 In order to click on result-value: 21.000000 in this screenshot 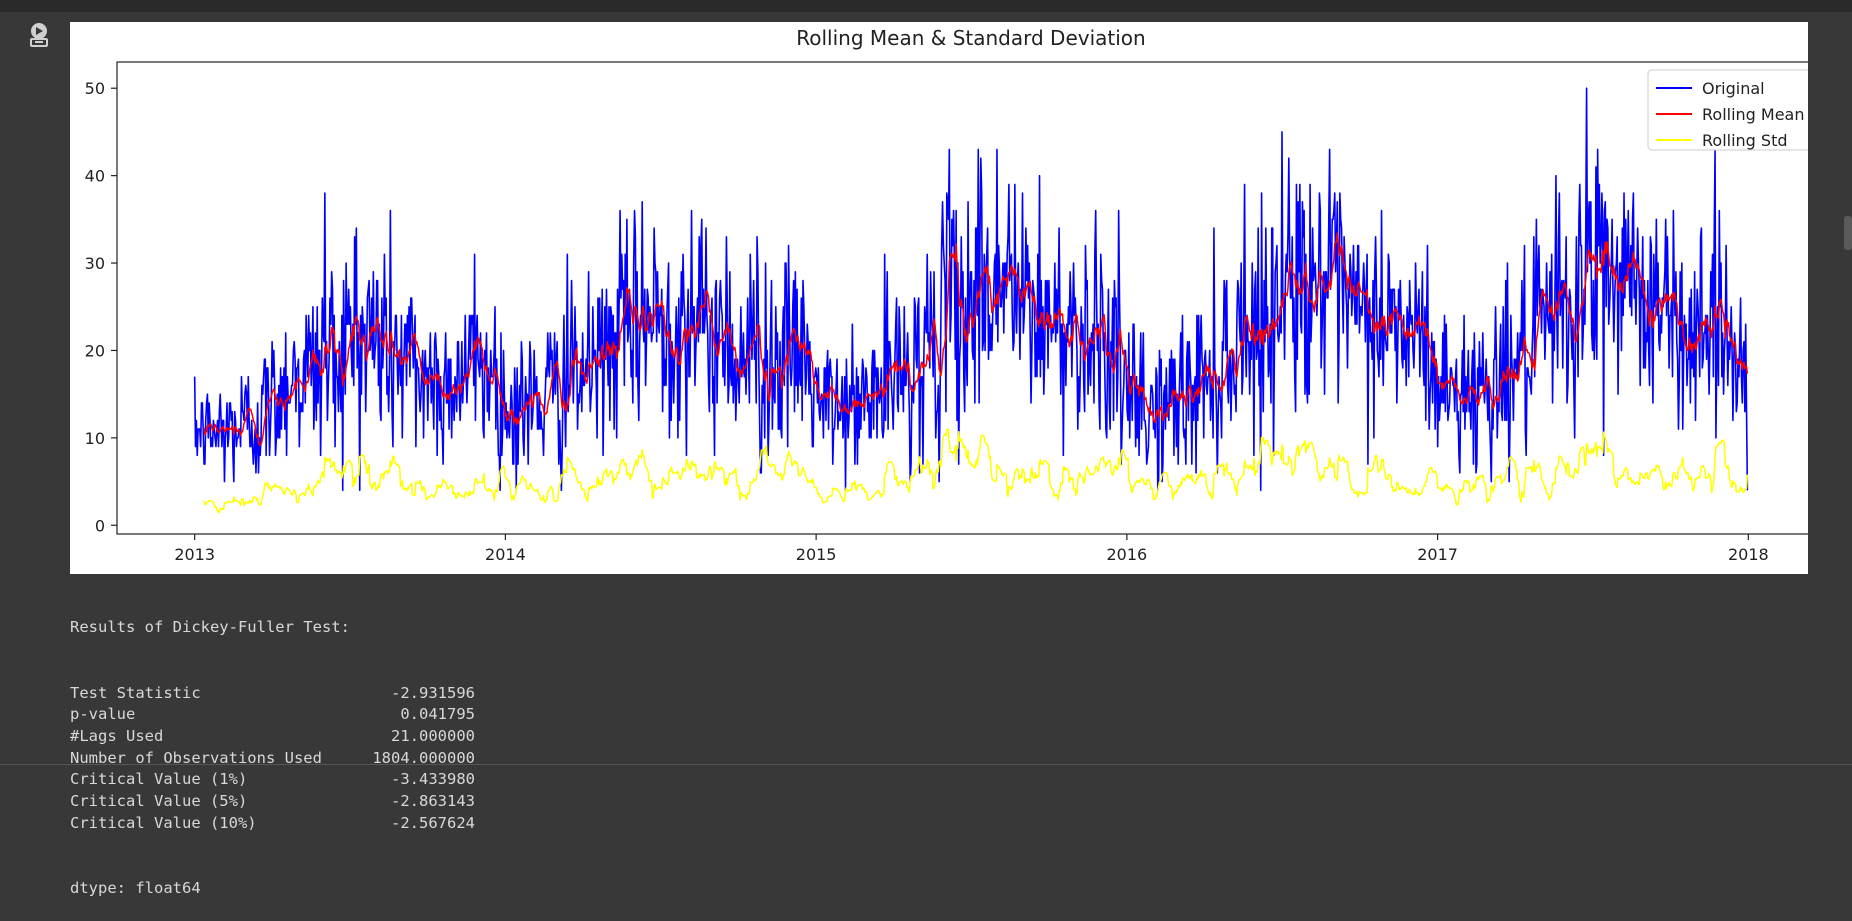, I will do `click(433, 735)`.